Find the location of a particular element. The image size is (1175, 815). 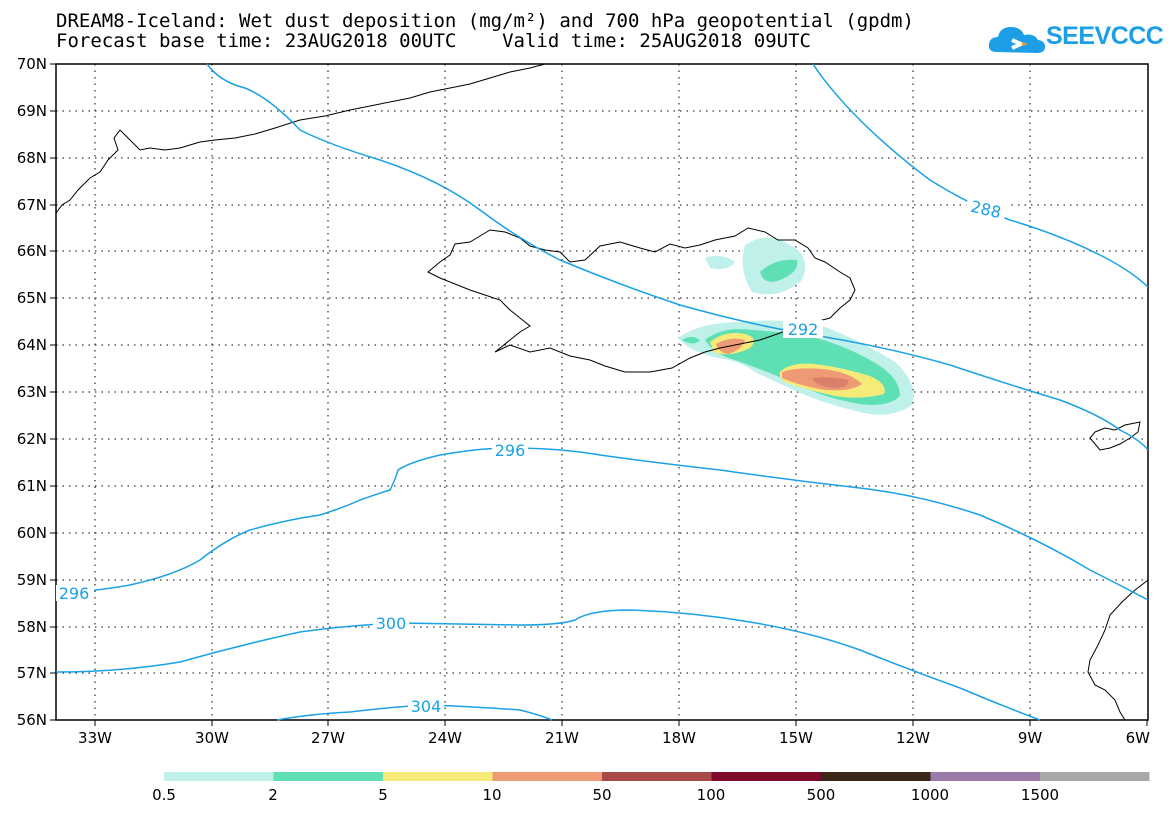

legend-labels: 0.5 2 5 10 50 100 500 1000 1500 is located at coordinates (605, 795).